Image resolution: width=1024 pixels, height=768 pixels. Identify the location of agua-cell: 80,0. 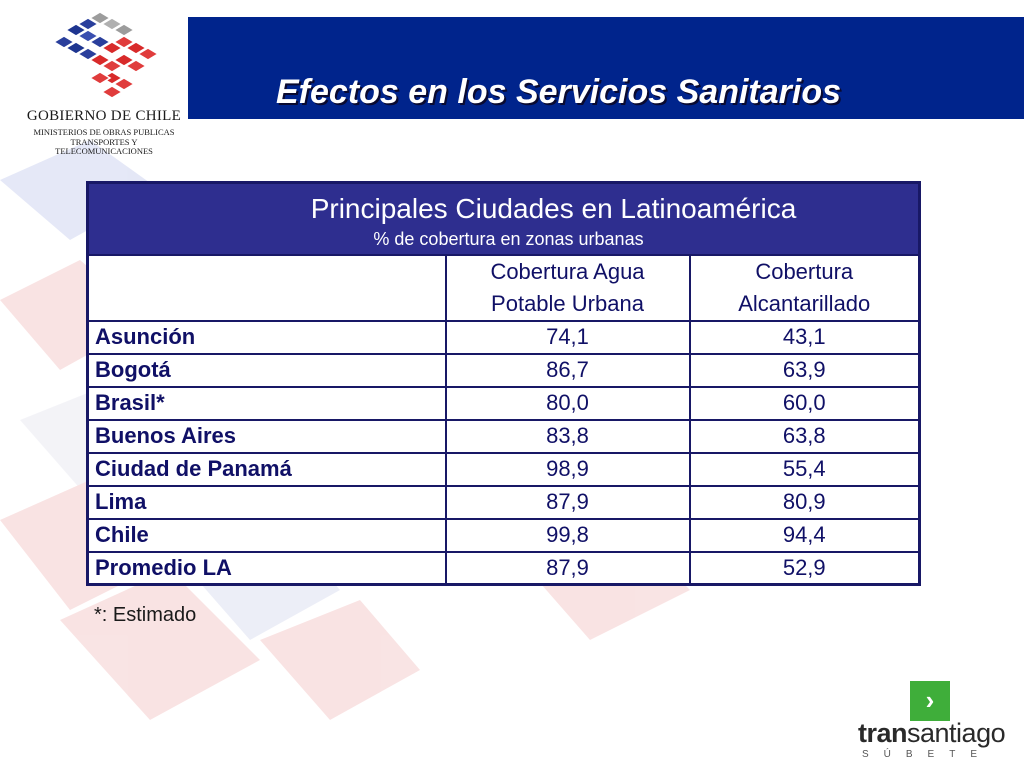
(567, 403).